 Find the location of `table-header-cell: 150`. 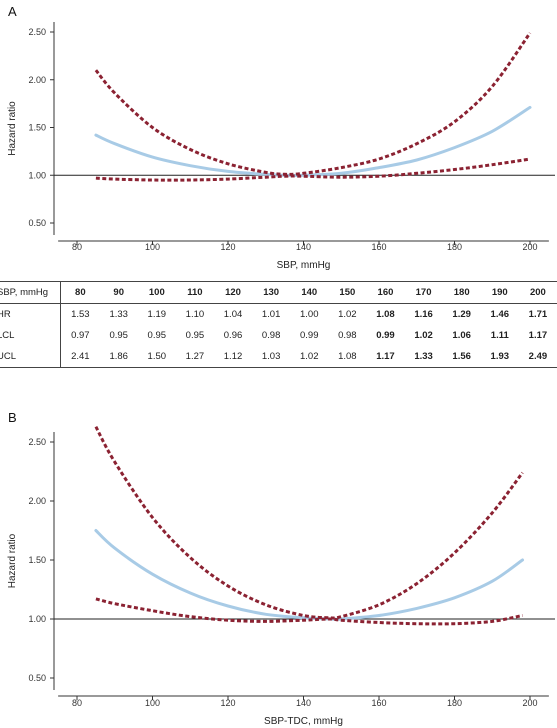

table-header-cell: 150 is located at coordinates (347, 292).